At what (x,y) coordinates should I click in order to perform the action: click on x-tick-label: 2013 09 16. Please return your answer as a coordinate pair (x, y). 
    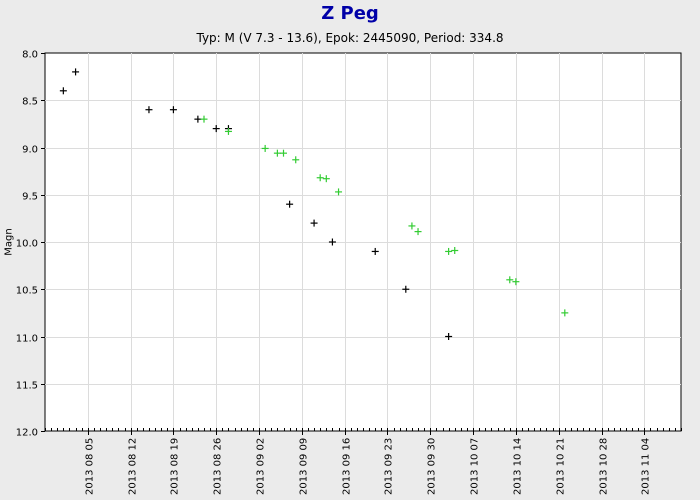
    Looking at the image, I should click on (347, 466).